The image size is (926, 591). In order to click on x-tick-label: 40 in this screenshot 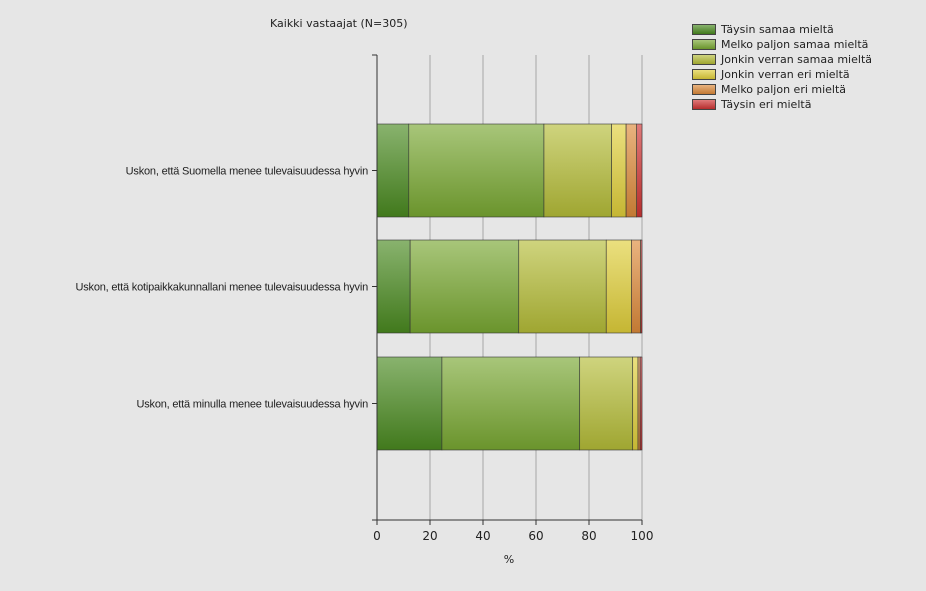, I will do `click(482, 536)`.